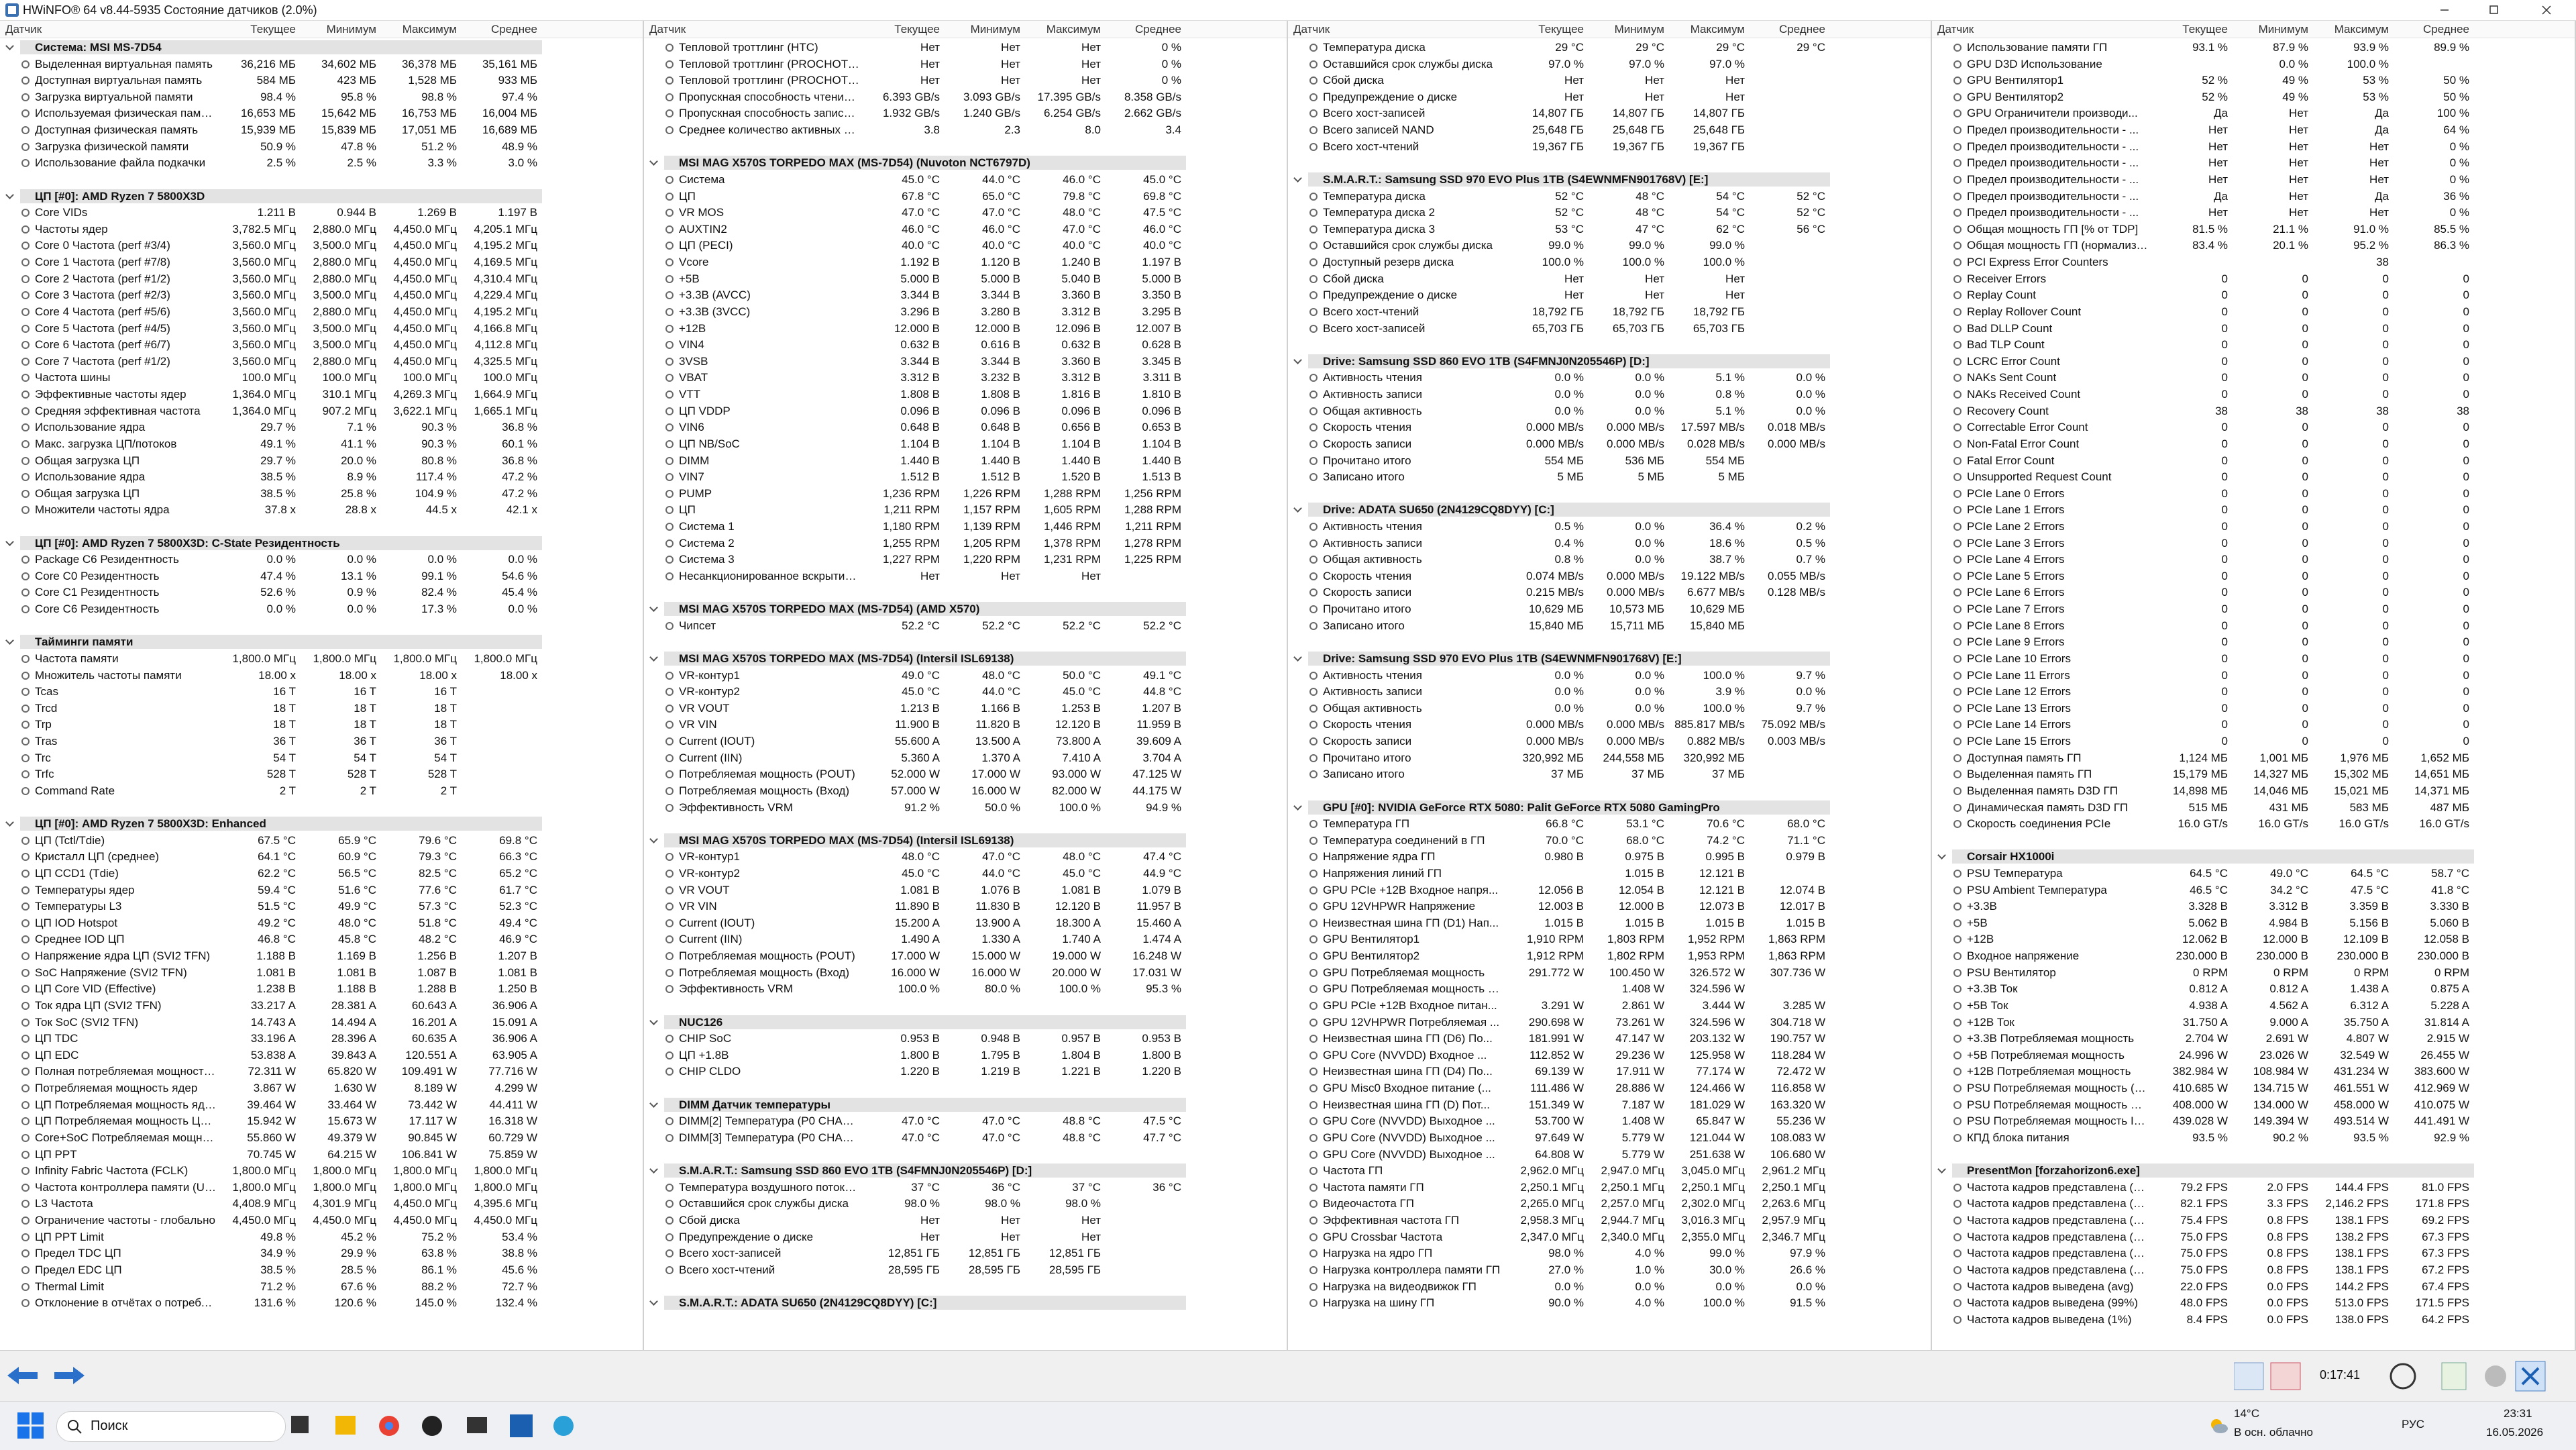 The height and width of the screenshot is (1450, 2576). Describe the element at coordinates (1793, 1203) in the screenshot. I see `avg-value: 2,263.6 МГц` at that location.